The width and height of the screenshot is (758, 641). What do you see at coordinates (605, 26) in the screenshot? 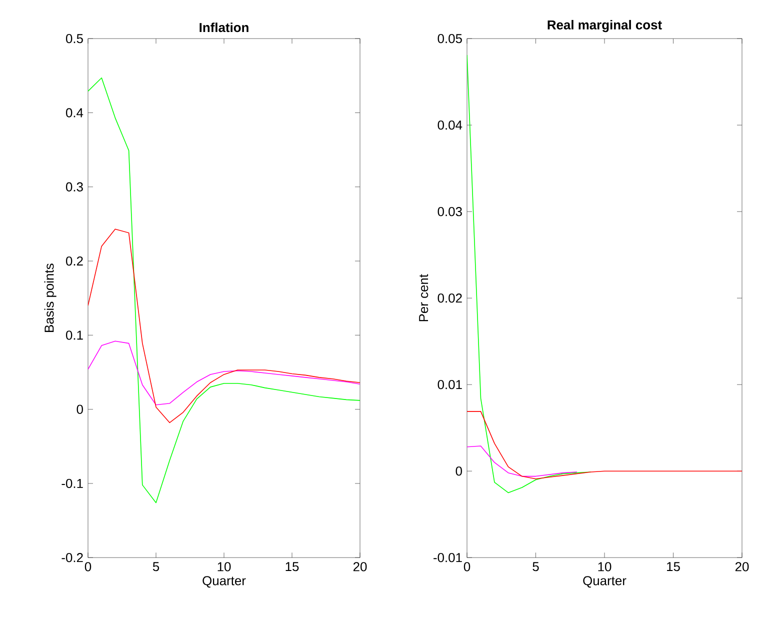
I see `chart-title: Real marginal cost` at bounding box center [605, 26].